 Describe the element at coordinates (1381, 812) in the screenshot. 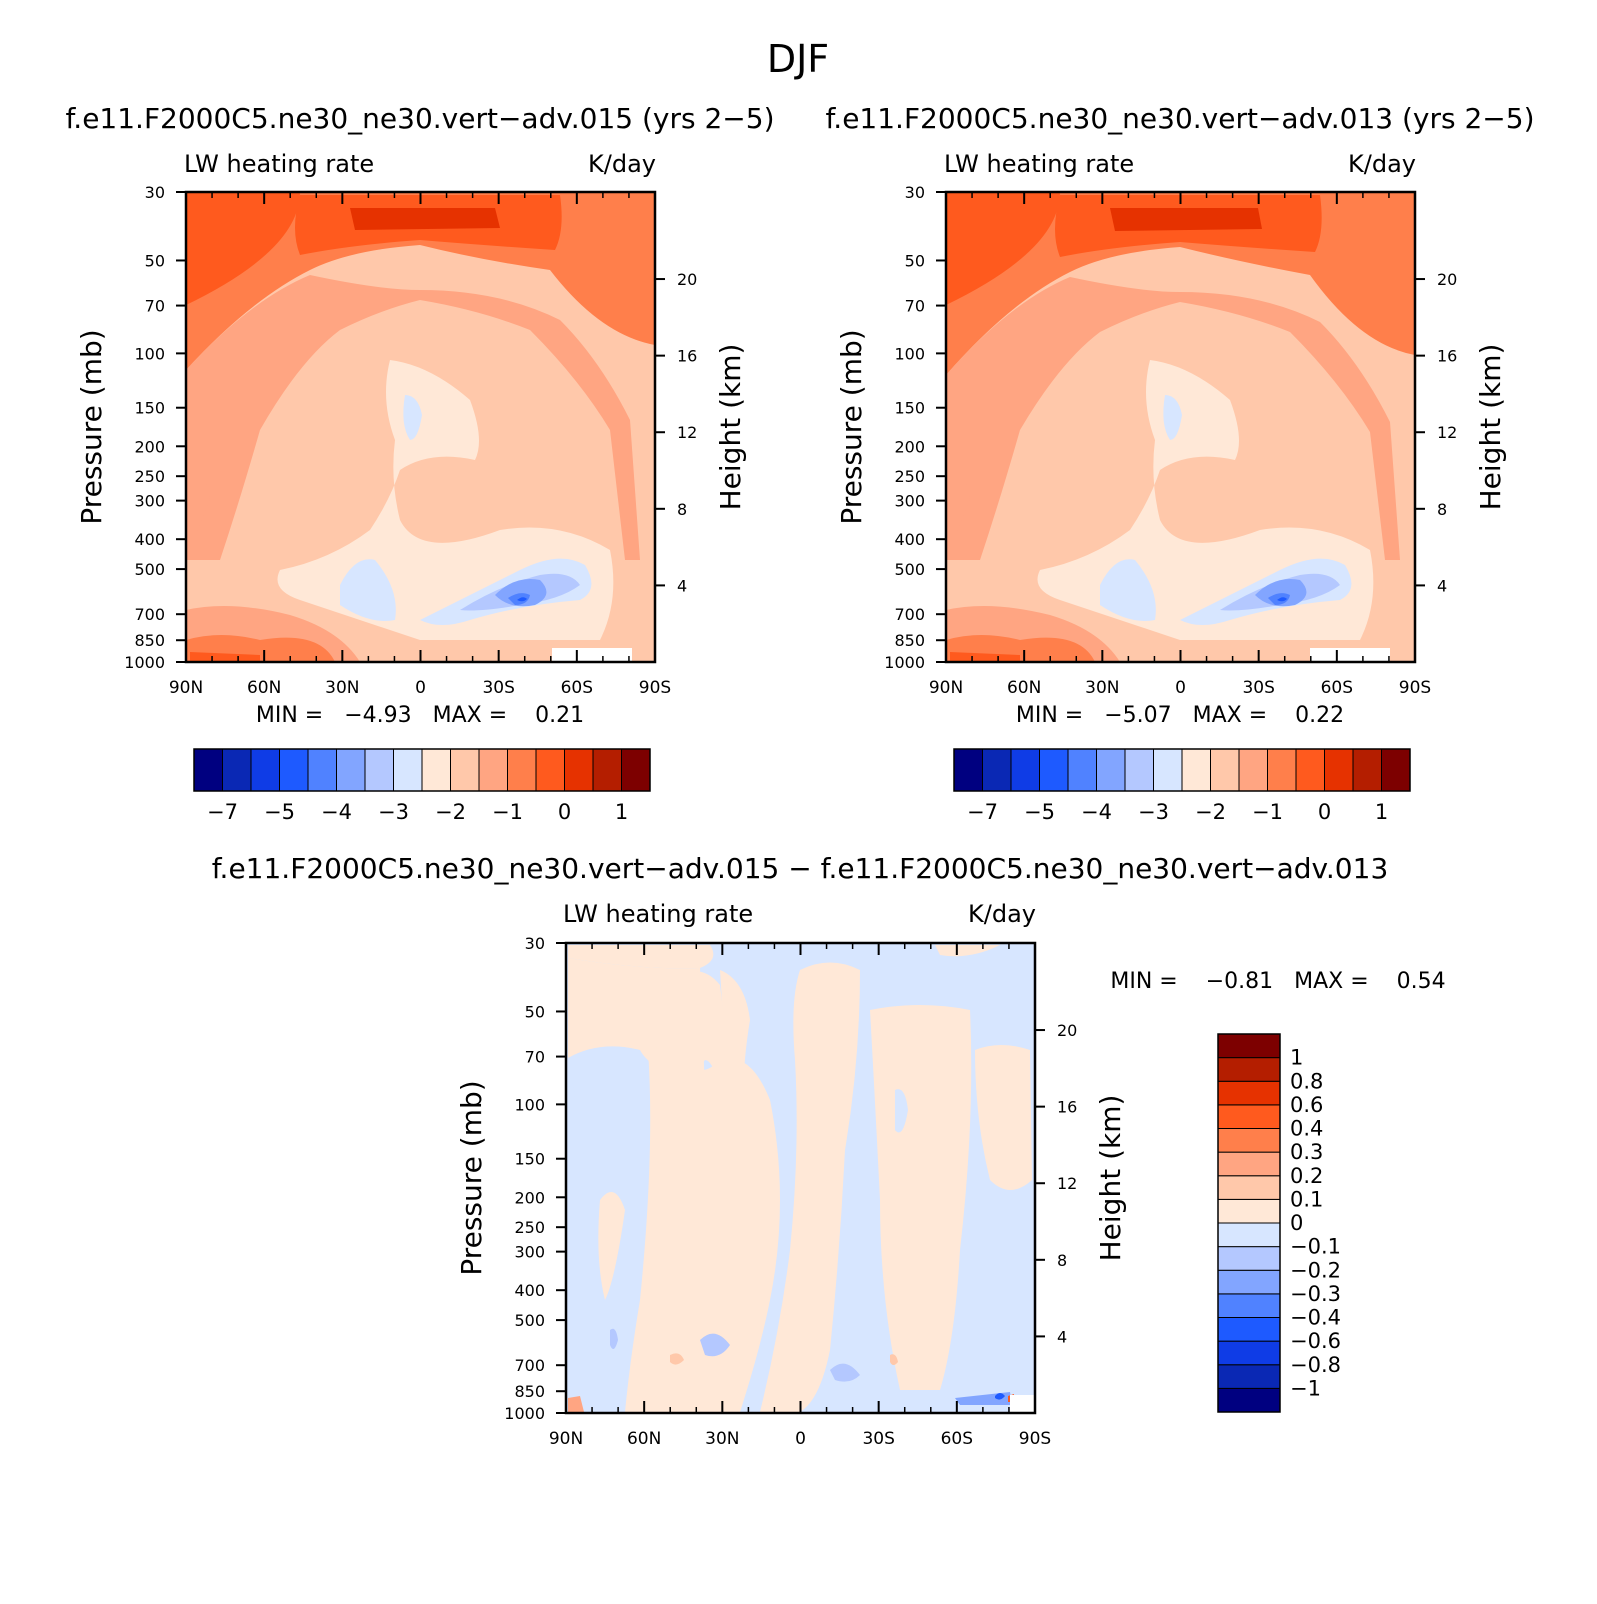

I see `panel-right-colorbar-label: 1` at that location.